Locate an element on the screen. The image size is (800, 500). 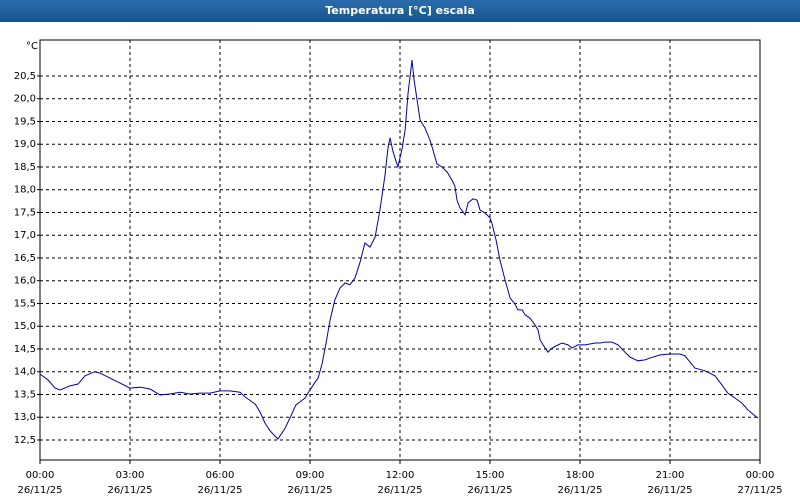
x-tick-label: 18:00 is located at coordinates (580, 475).